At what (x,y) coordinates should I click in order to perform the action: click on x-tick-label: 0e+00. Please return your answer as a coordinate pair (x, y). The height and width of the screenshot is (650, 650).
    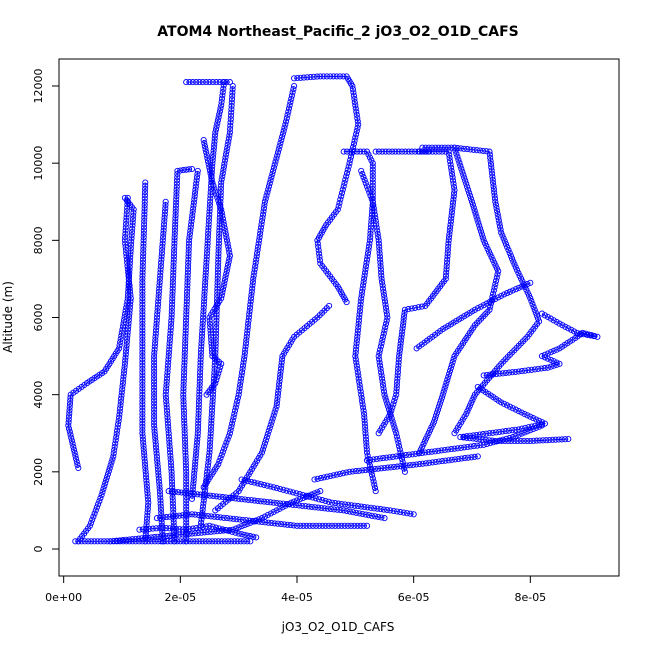
    Looking at the image, I should click on (63, 597).